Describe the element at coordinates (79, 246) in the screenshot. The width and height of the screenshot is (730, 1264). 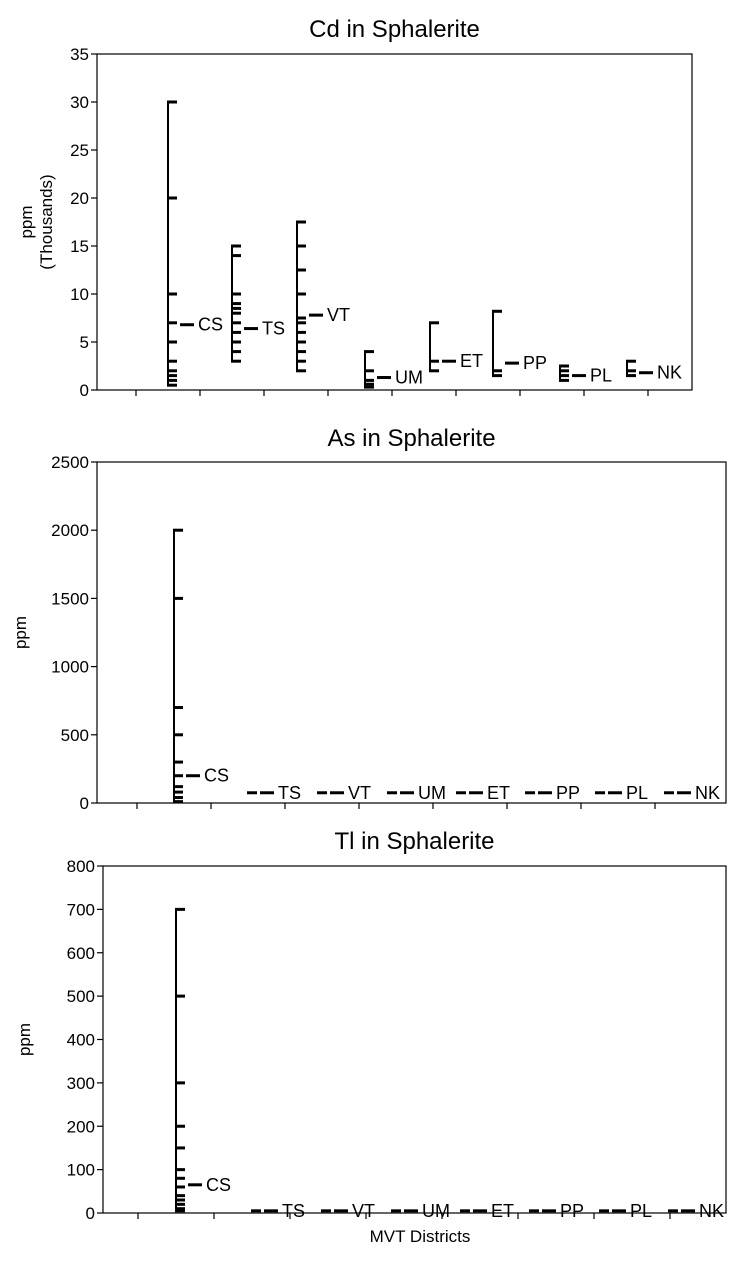
I see `y-tick-label: 15` at that location.